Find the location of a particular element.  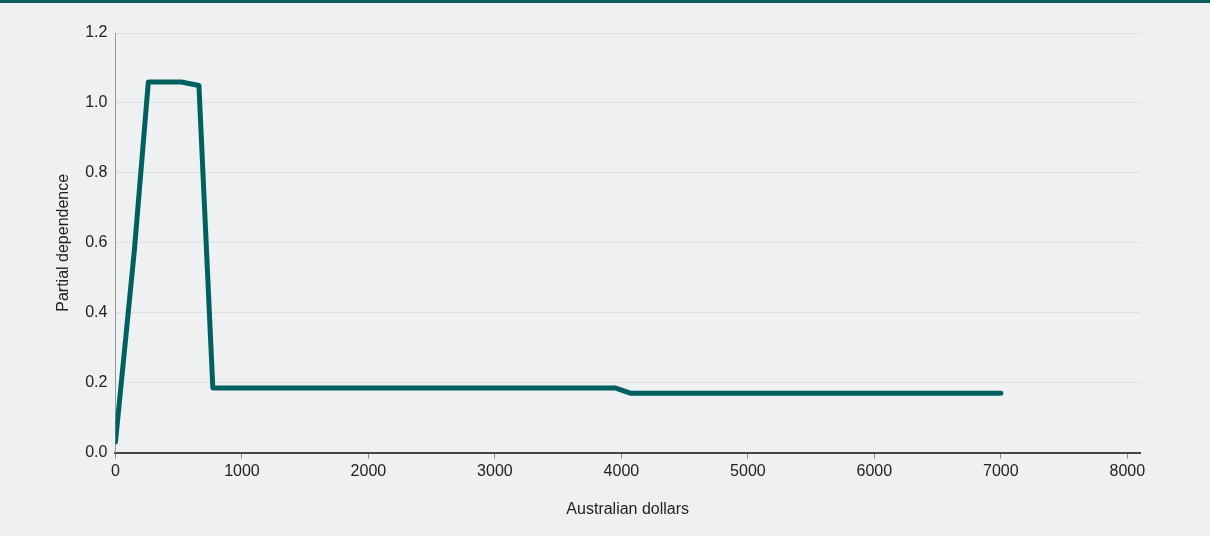

y-tick-label: 1.2 is located at coordinates (96, 32).